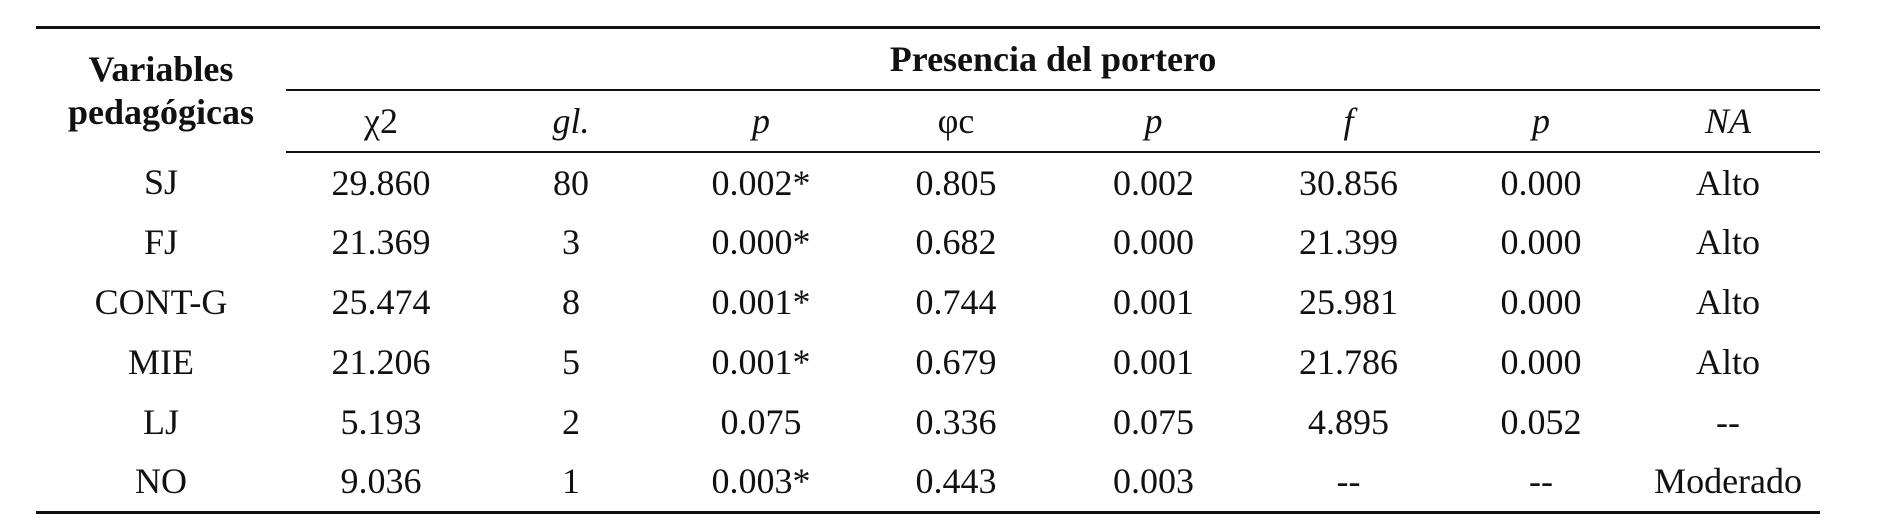 The image size is (1890, 521). I want to click on cell-phic: 0.336, so click(956, 422).